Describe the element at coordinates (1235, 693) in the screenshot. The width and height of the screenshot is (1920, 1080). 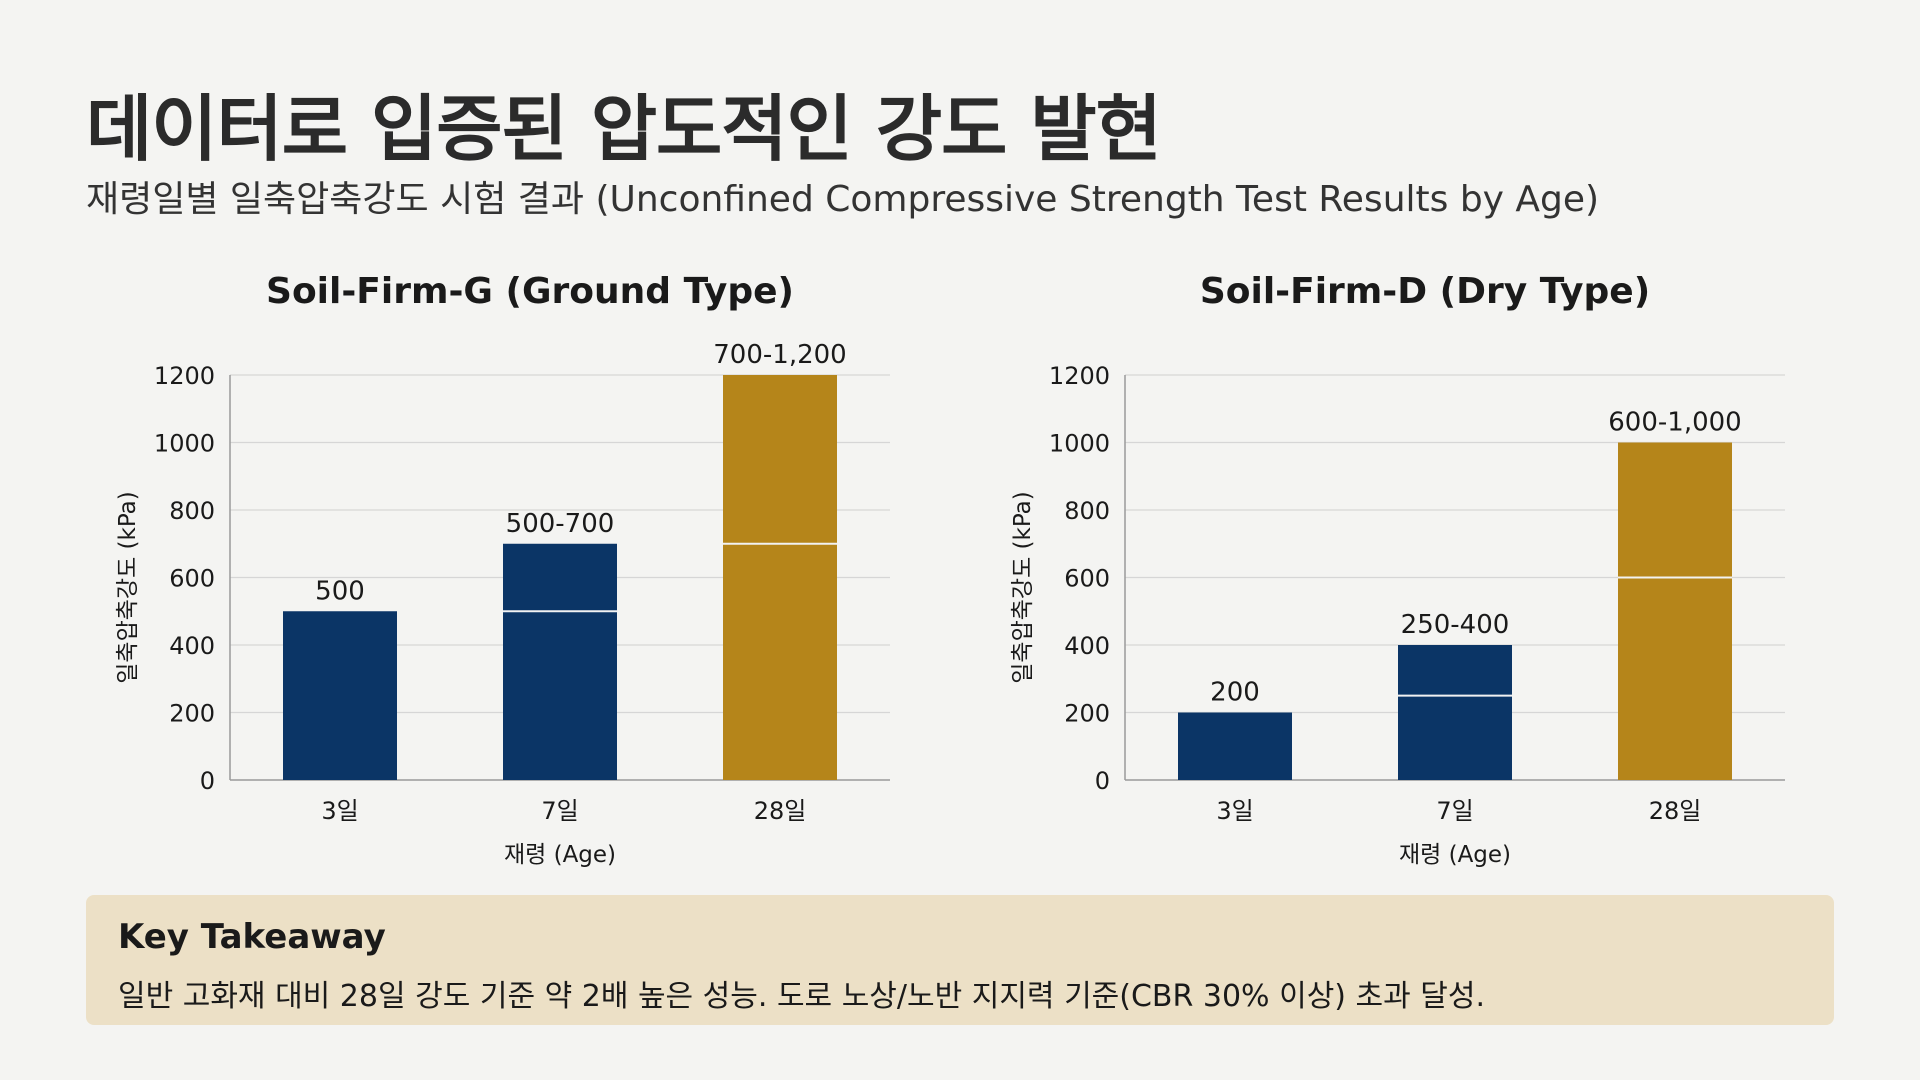
I see `data-label: 200` at that location.